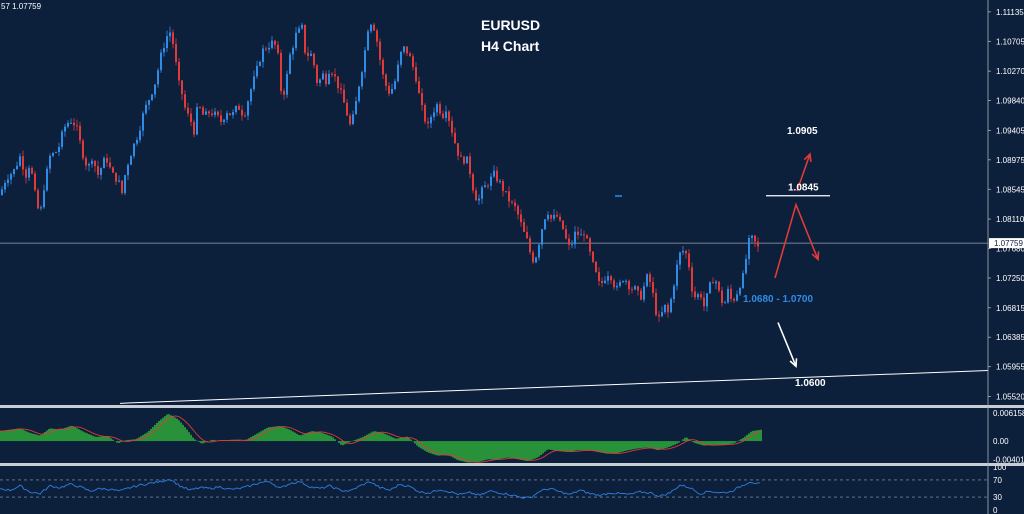 The width and height of the screenshot is (1024, 514). Describe the element at coordinates (510, 25) in the screenshot. I see `chart-title: EURUSD` at that location.